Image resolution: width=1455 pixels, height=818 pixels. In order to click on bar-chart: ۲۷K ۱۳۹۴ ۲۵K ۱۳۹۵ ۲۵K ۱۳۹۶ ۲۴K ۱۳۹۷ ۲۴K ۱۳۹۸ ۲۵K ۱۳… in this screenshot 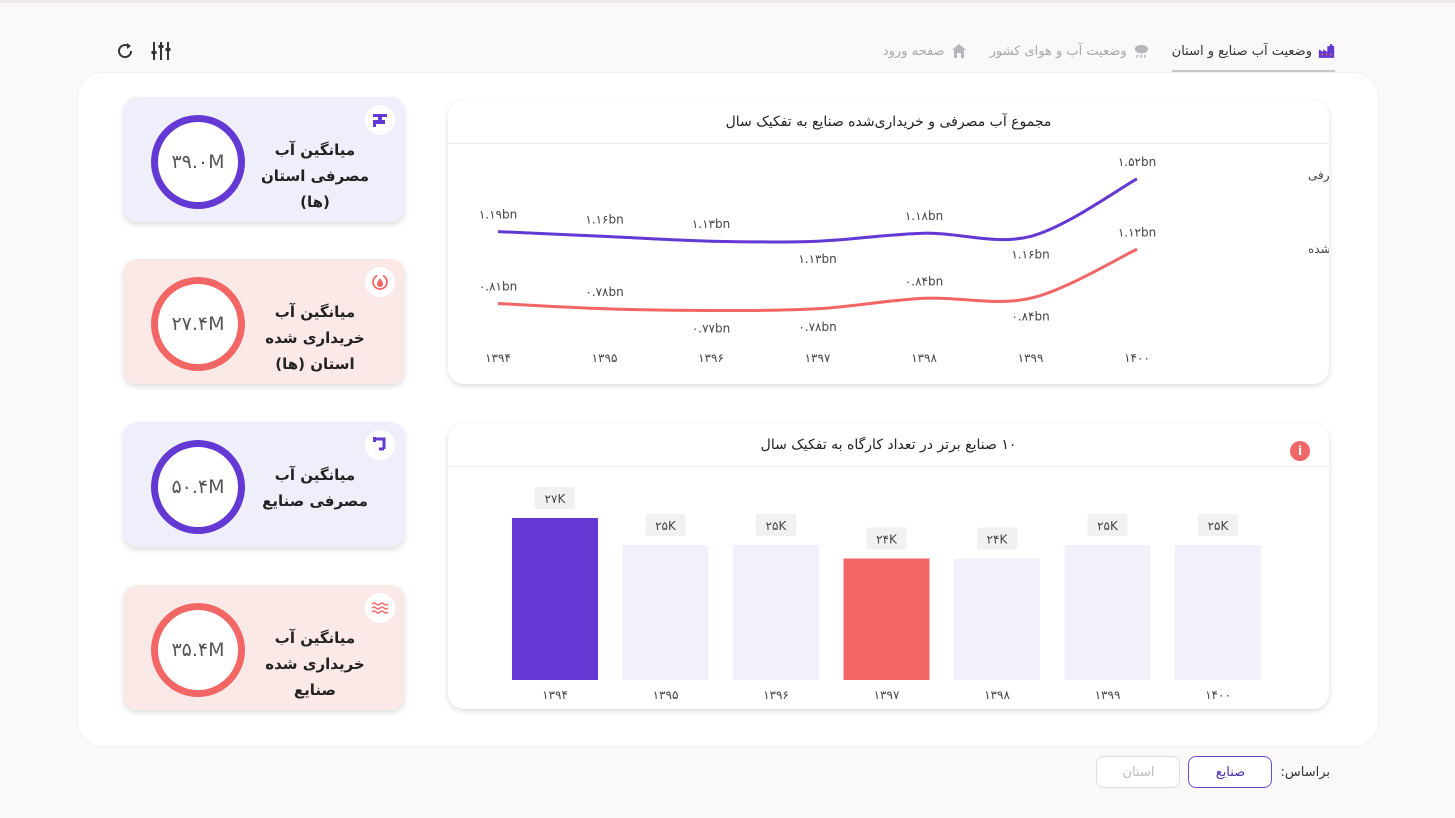, I will do `click(886, 594)`.